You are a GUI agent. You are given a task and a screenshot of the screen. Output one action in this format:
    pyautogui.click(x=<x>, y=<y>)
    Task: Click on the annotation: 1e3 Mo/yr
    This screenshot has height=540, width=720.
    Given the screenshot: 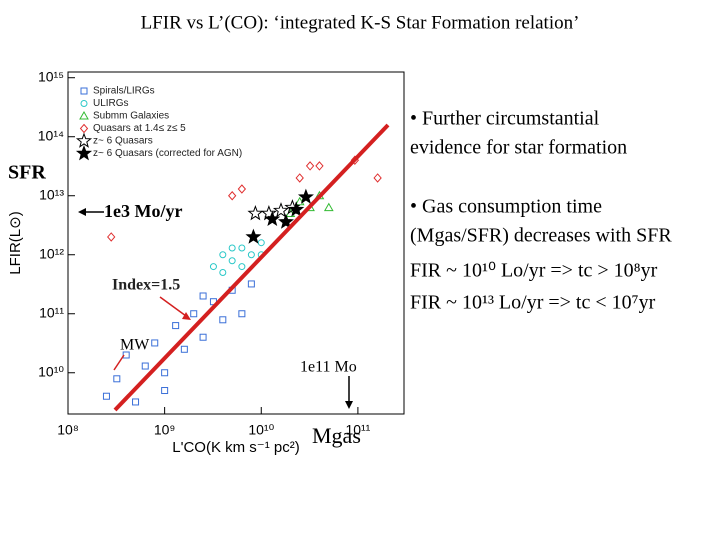 What is the action you would take?
    pyautogui.click(x=143, y=211)
    